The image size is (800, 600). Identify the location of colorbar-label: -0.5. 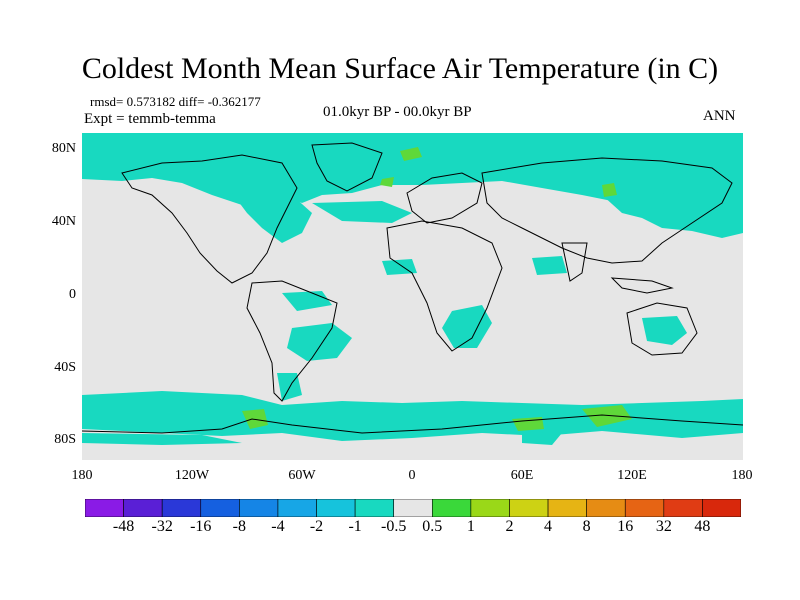
(394, 526).